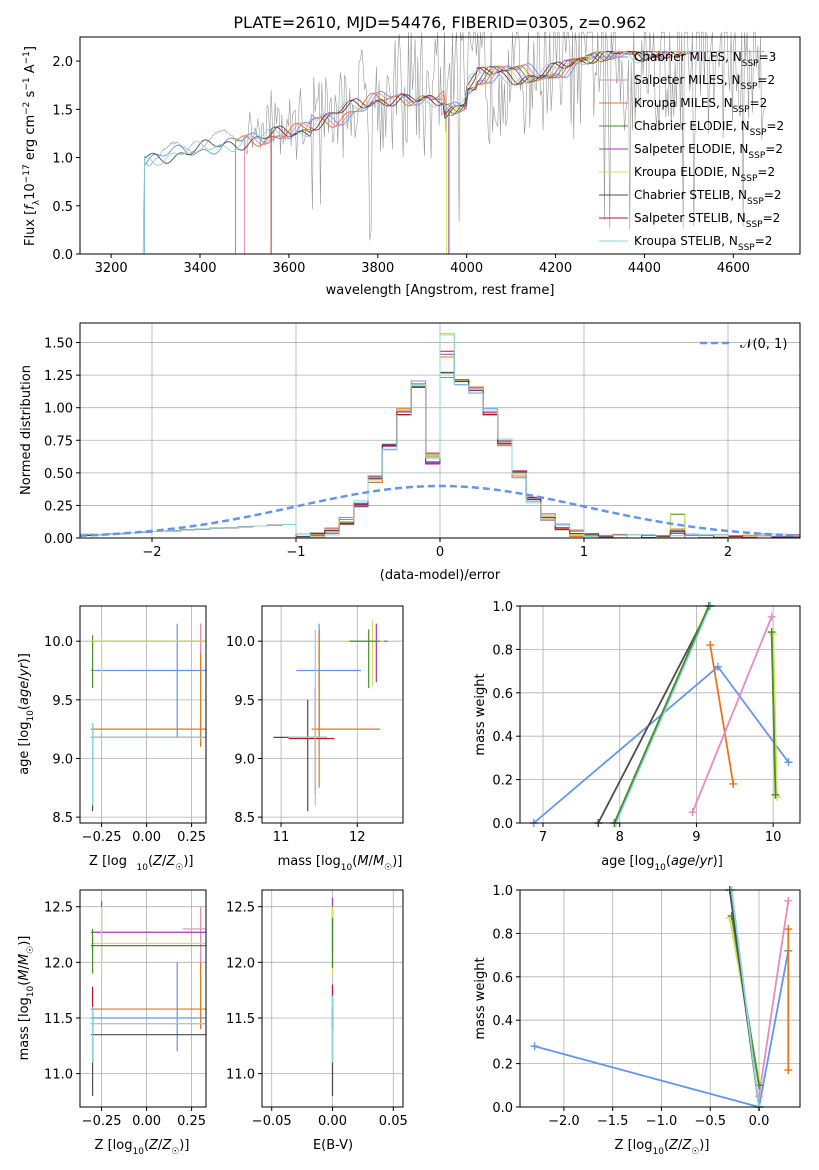 The width and height of the screenshot is (819, 1170). Describe the element at coordinates (704, 174) in the screenshot. I see `legend-label: Kroupa ELODIE, NSSP=2` at that location.